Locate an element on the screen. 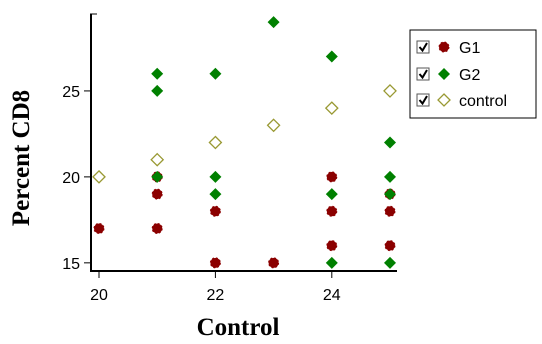 This screenshot has width=542, height=344. y-tick-label: 25 is located at coordinates (71, 92).